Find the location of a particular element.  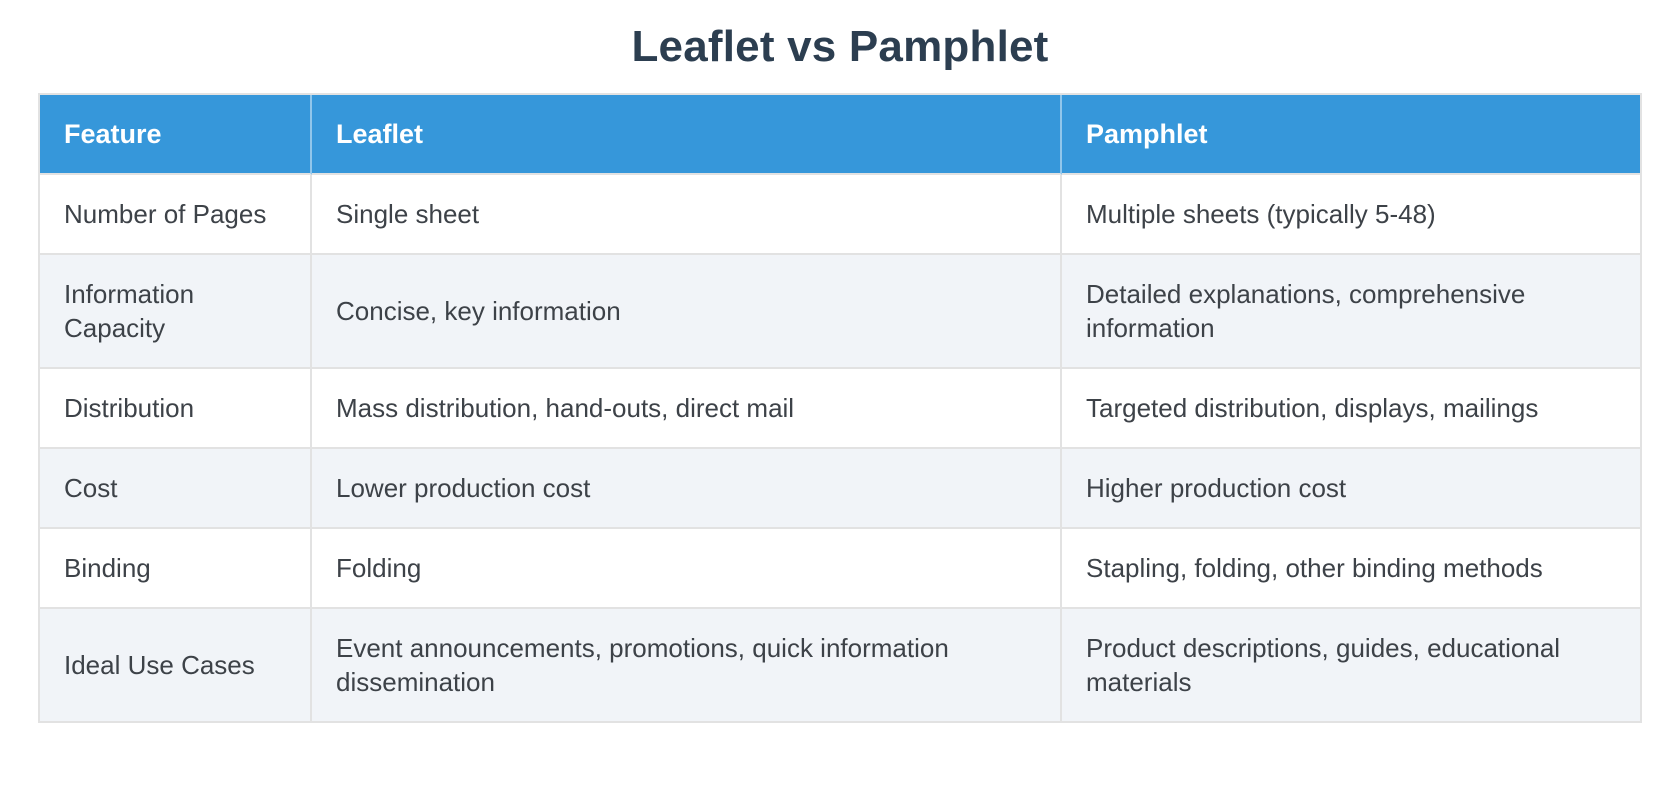

cell-feature: Binding is located at coordinates (176, 568).